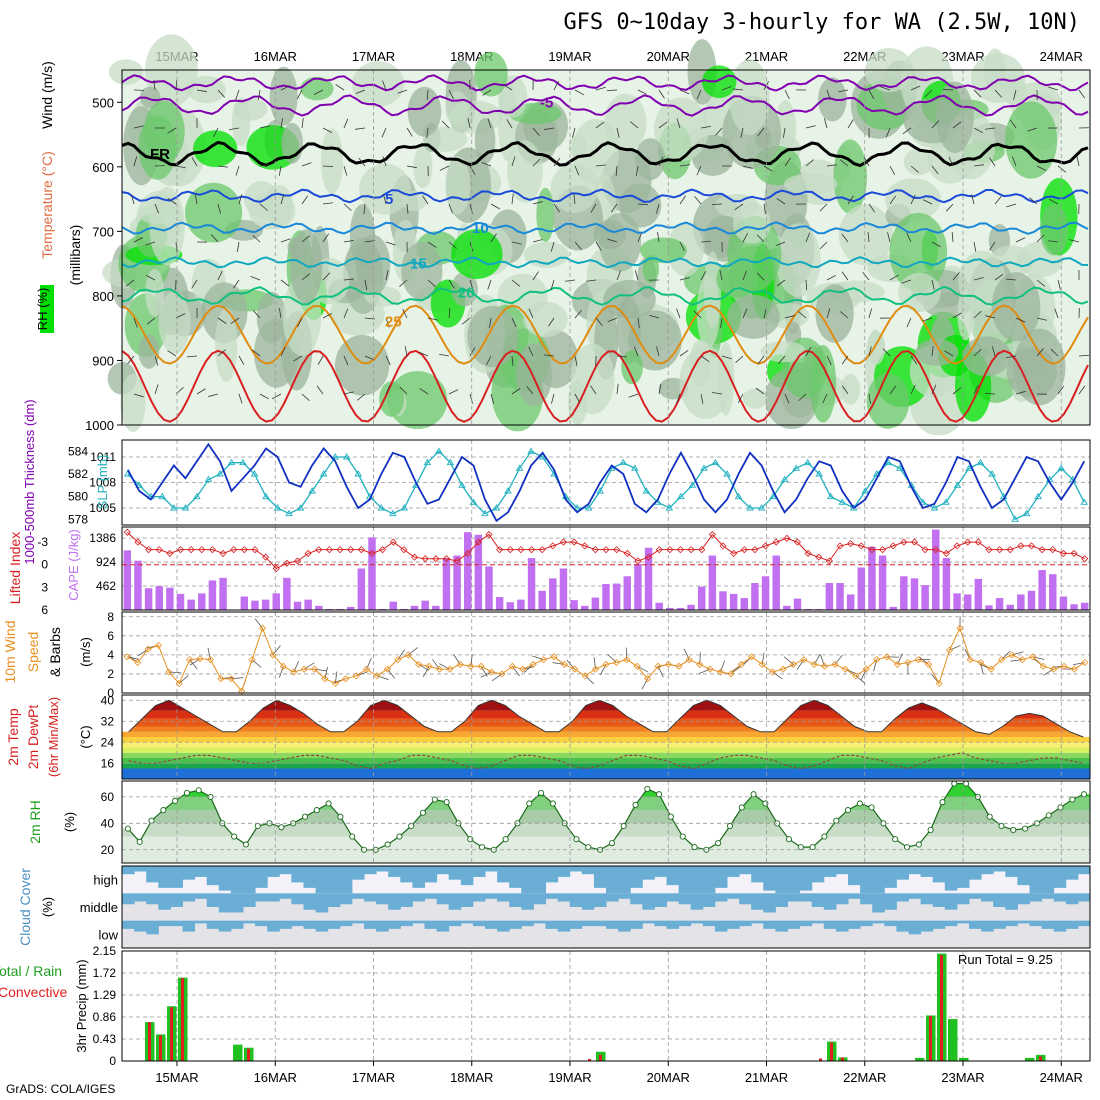 The height and width of the screenshot is (1100, 1100). Describe the element at coordinates (480, 228) in the screenshot. I see `isotherm-label: 10` at that location.